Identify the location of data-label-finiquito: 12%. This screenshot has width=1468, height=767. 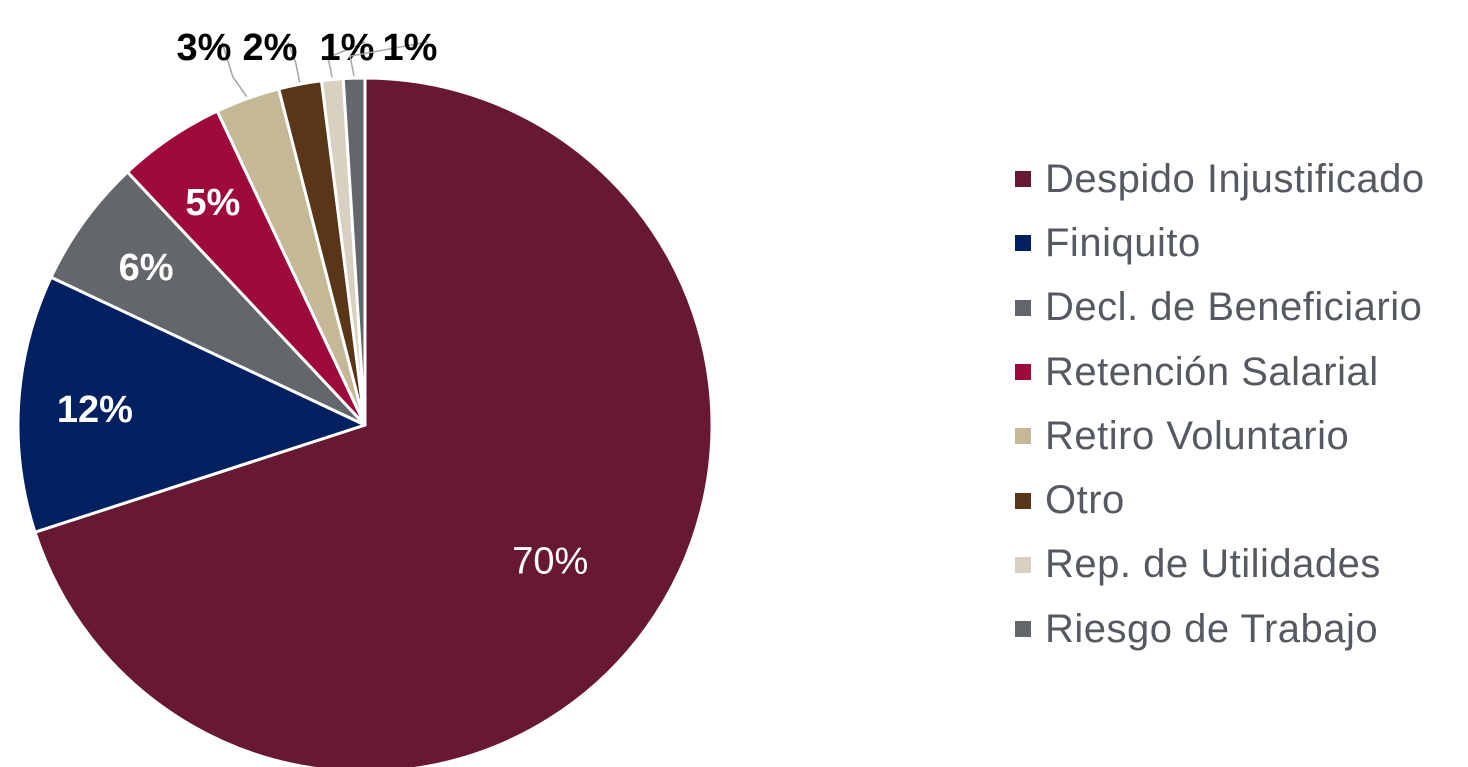
(95, 410).